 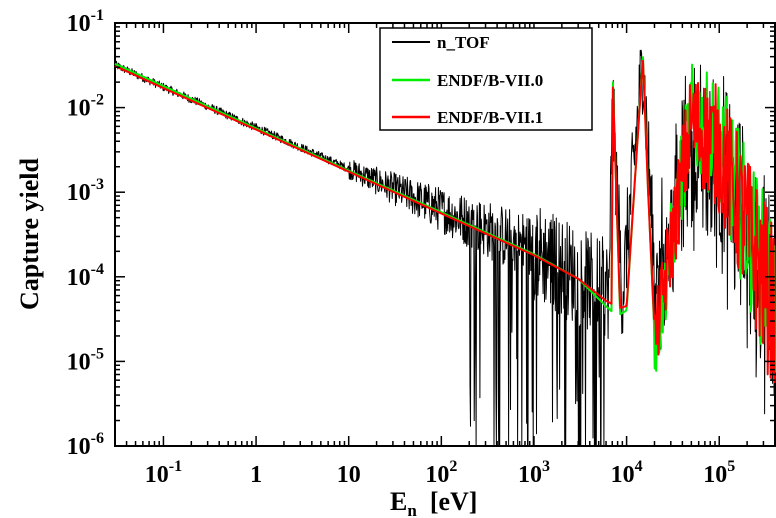 I want to click on y-tick-label-exponent: -1, so click(x=97, y=15).